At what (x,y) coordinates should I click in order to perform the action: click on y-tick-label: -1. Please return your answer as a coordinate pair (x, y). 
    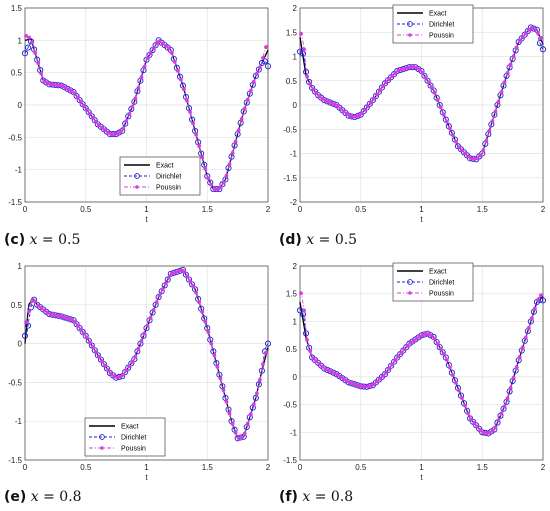
    Looking at the image, I should click on (19, 170).